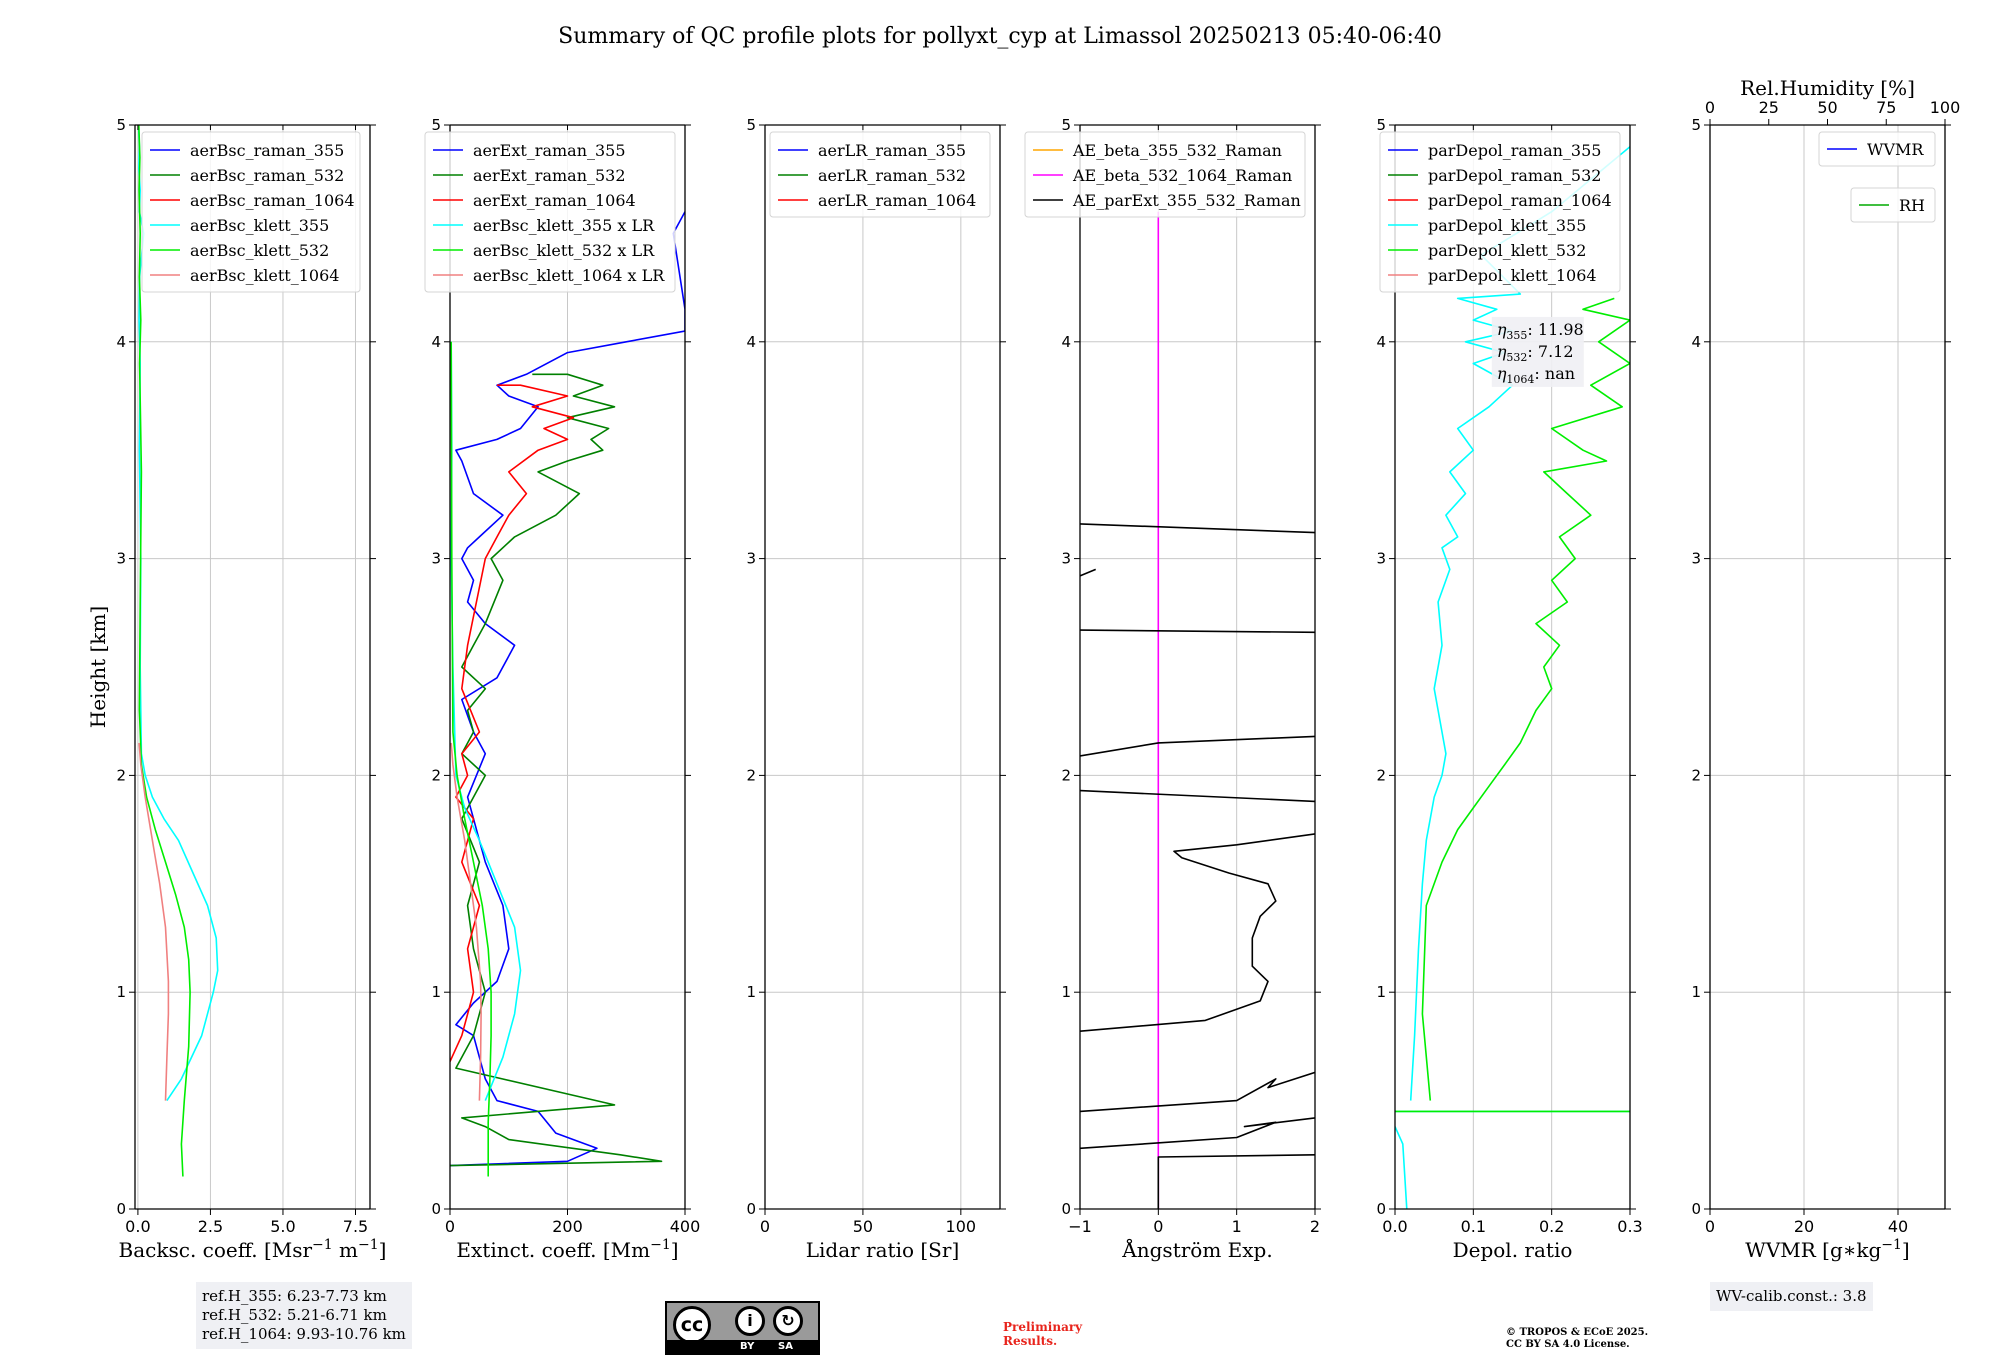  What do you see at coordinates (1514, 150) in the screenshot?
I see `legend-label: parDepol_raman_355` at bounding box center [1514, 150].